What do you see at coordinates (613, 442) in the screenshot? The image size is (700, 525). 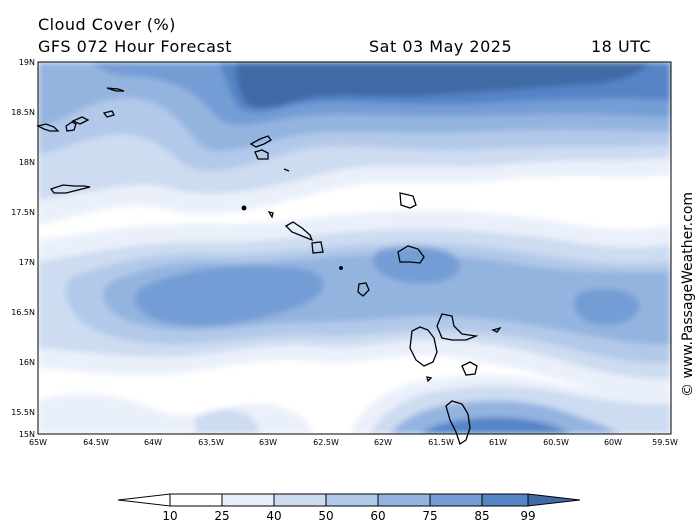 I see `lon-label: 60W` at bounding box center [613, 442].